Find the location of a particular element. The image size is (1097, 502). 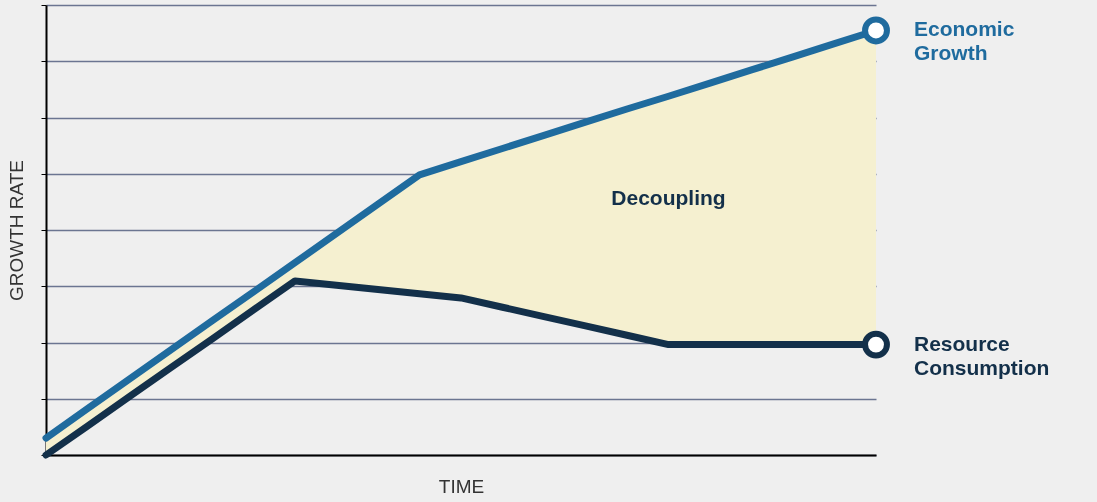

series-label: Resource Consumption is located at coordinates (982, 355).